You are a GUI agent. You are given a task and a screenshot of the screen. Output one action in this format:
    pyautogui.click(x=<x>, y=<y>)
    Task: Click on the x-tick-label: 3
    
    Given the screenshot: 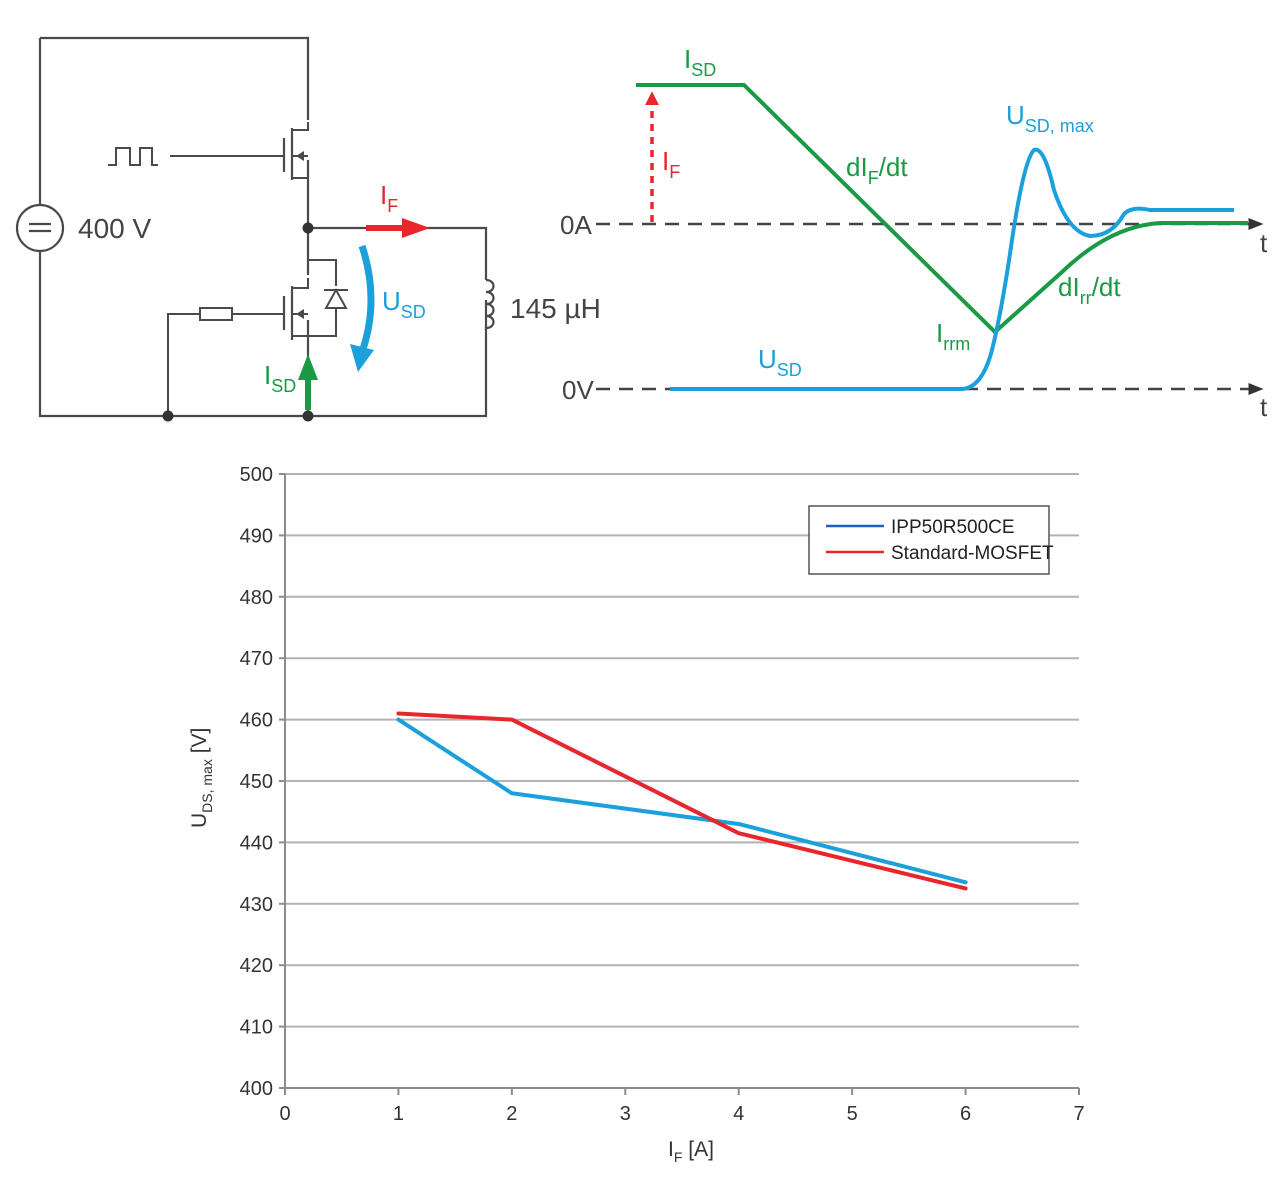 What is the action you would take?
    pyautogui.click(x=625, y=1114)
    